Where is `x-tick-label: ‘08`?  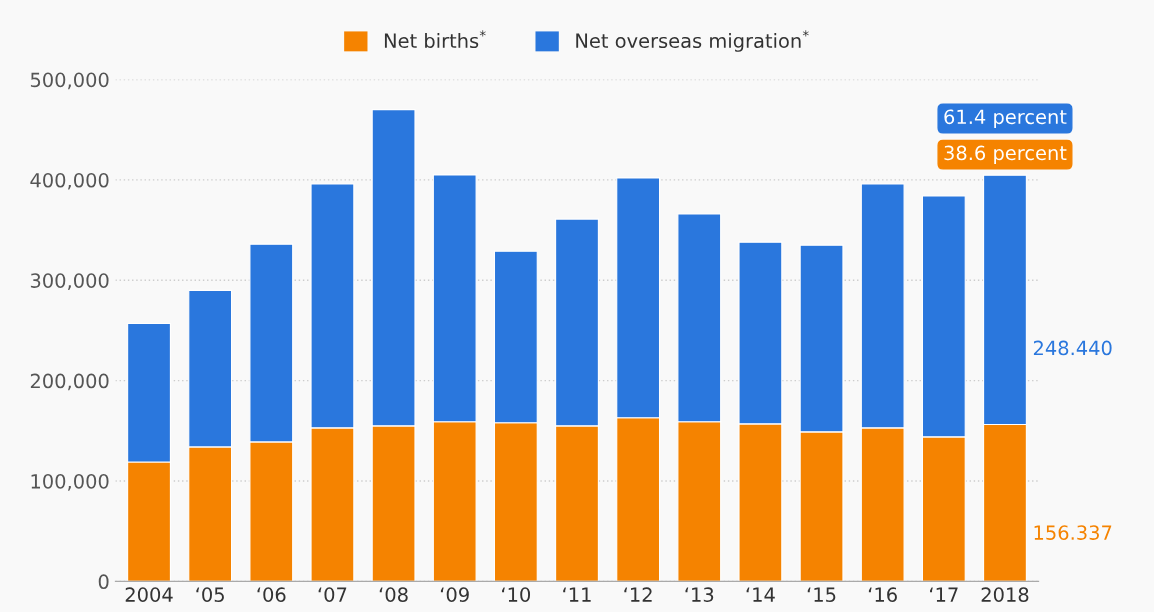
x-tick-label: ‘08 is located at coordinates (393, 595).